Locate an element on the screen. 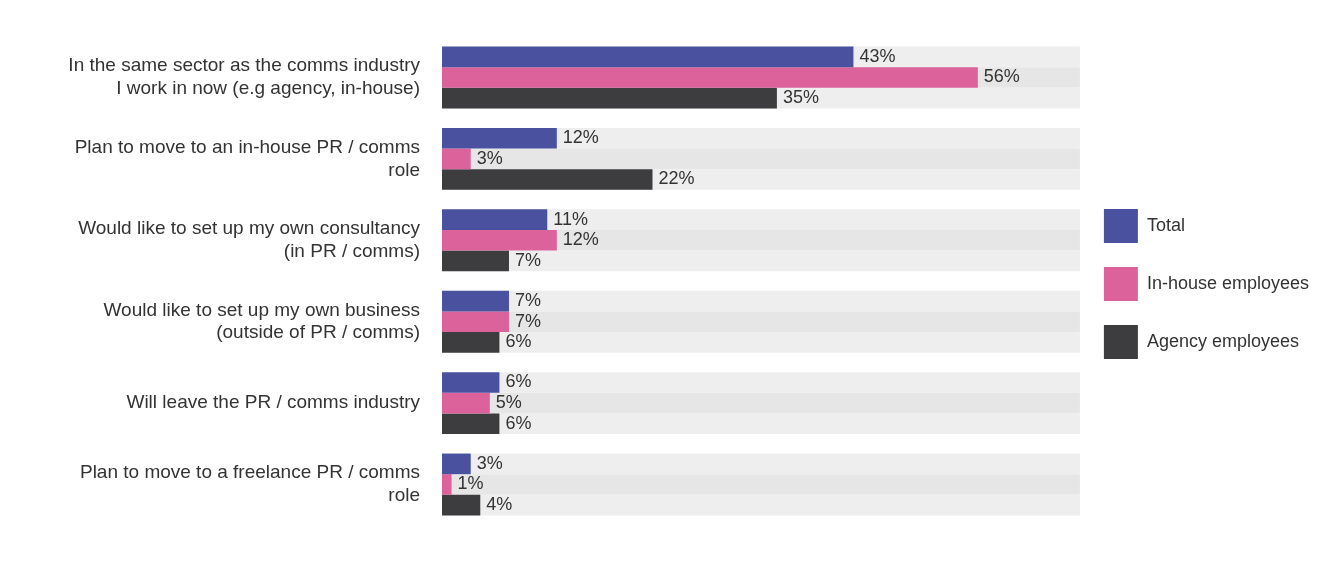 This screenshot has height=562, width=1319. data-label: 22% is located at coordinates (676, 178).